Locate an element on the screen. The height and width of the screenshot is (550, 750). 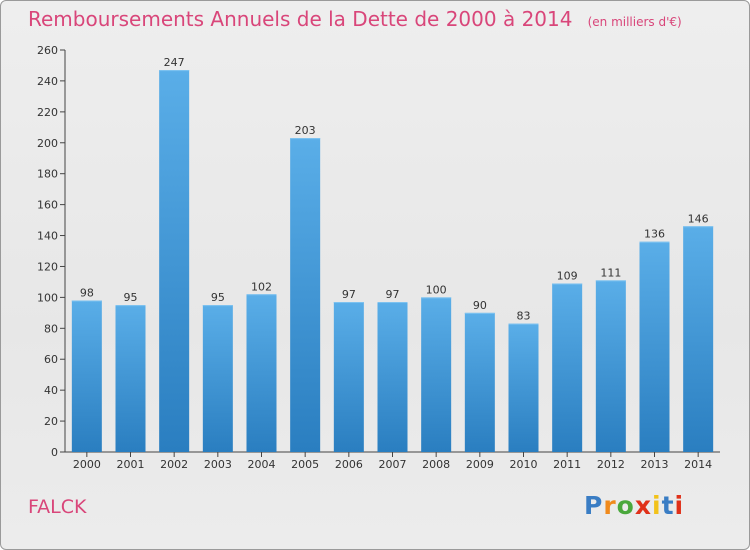
proxiti-logo: Proxiti is located at coordinates (634, 505).